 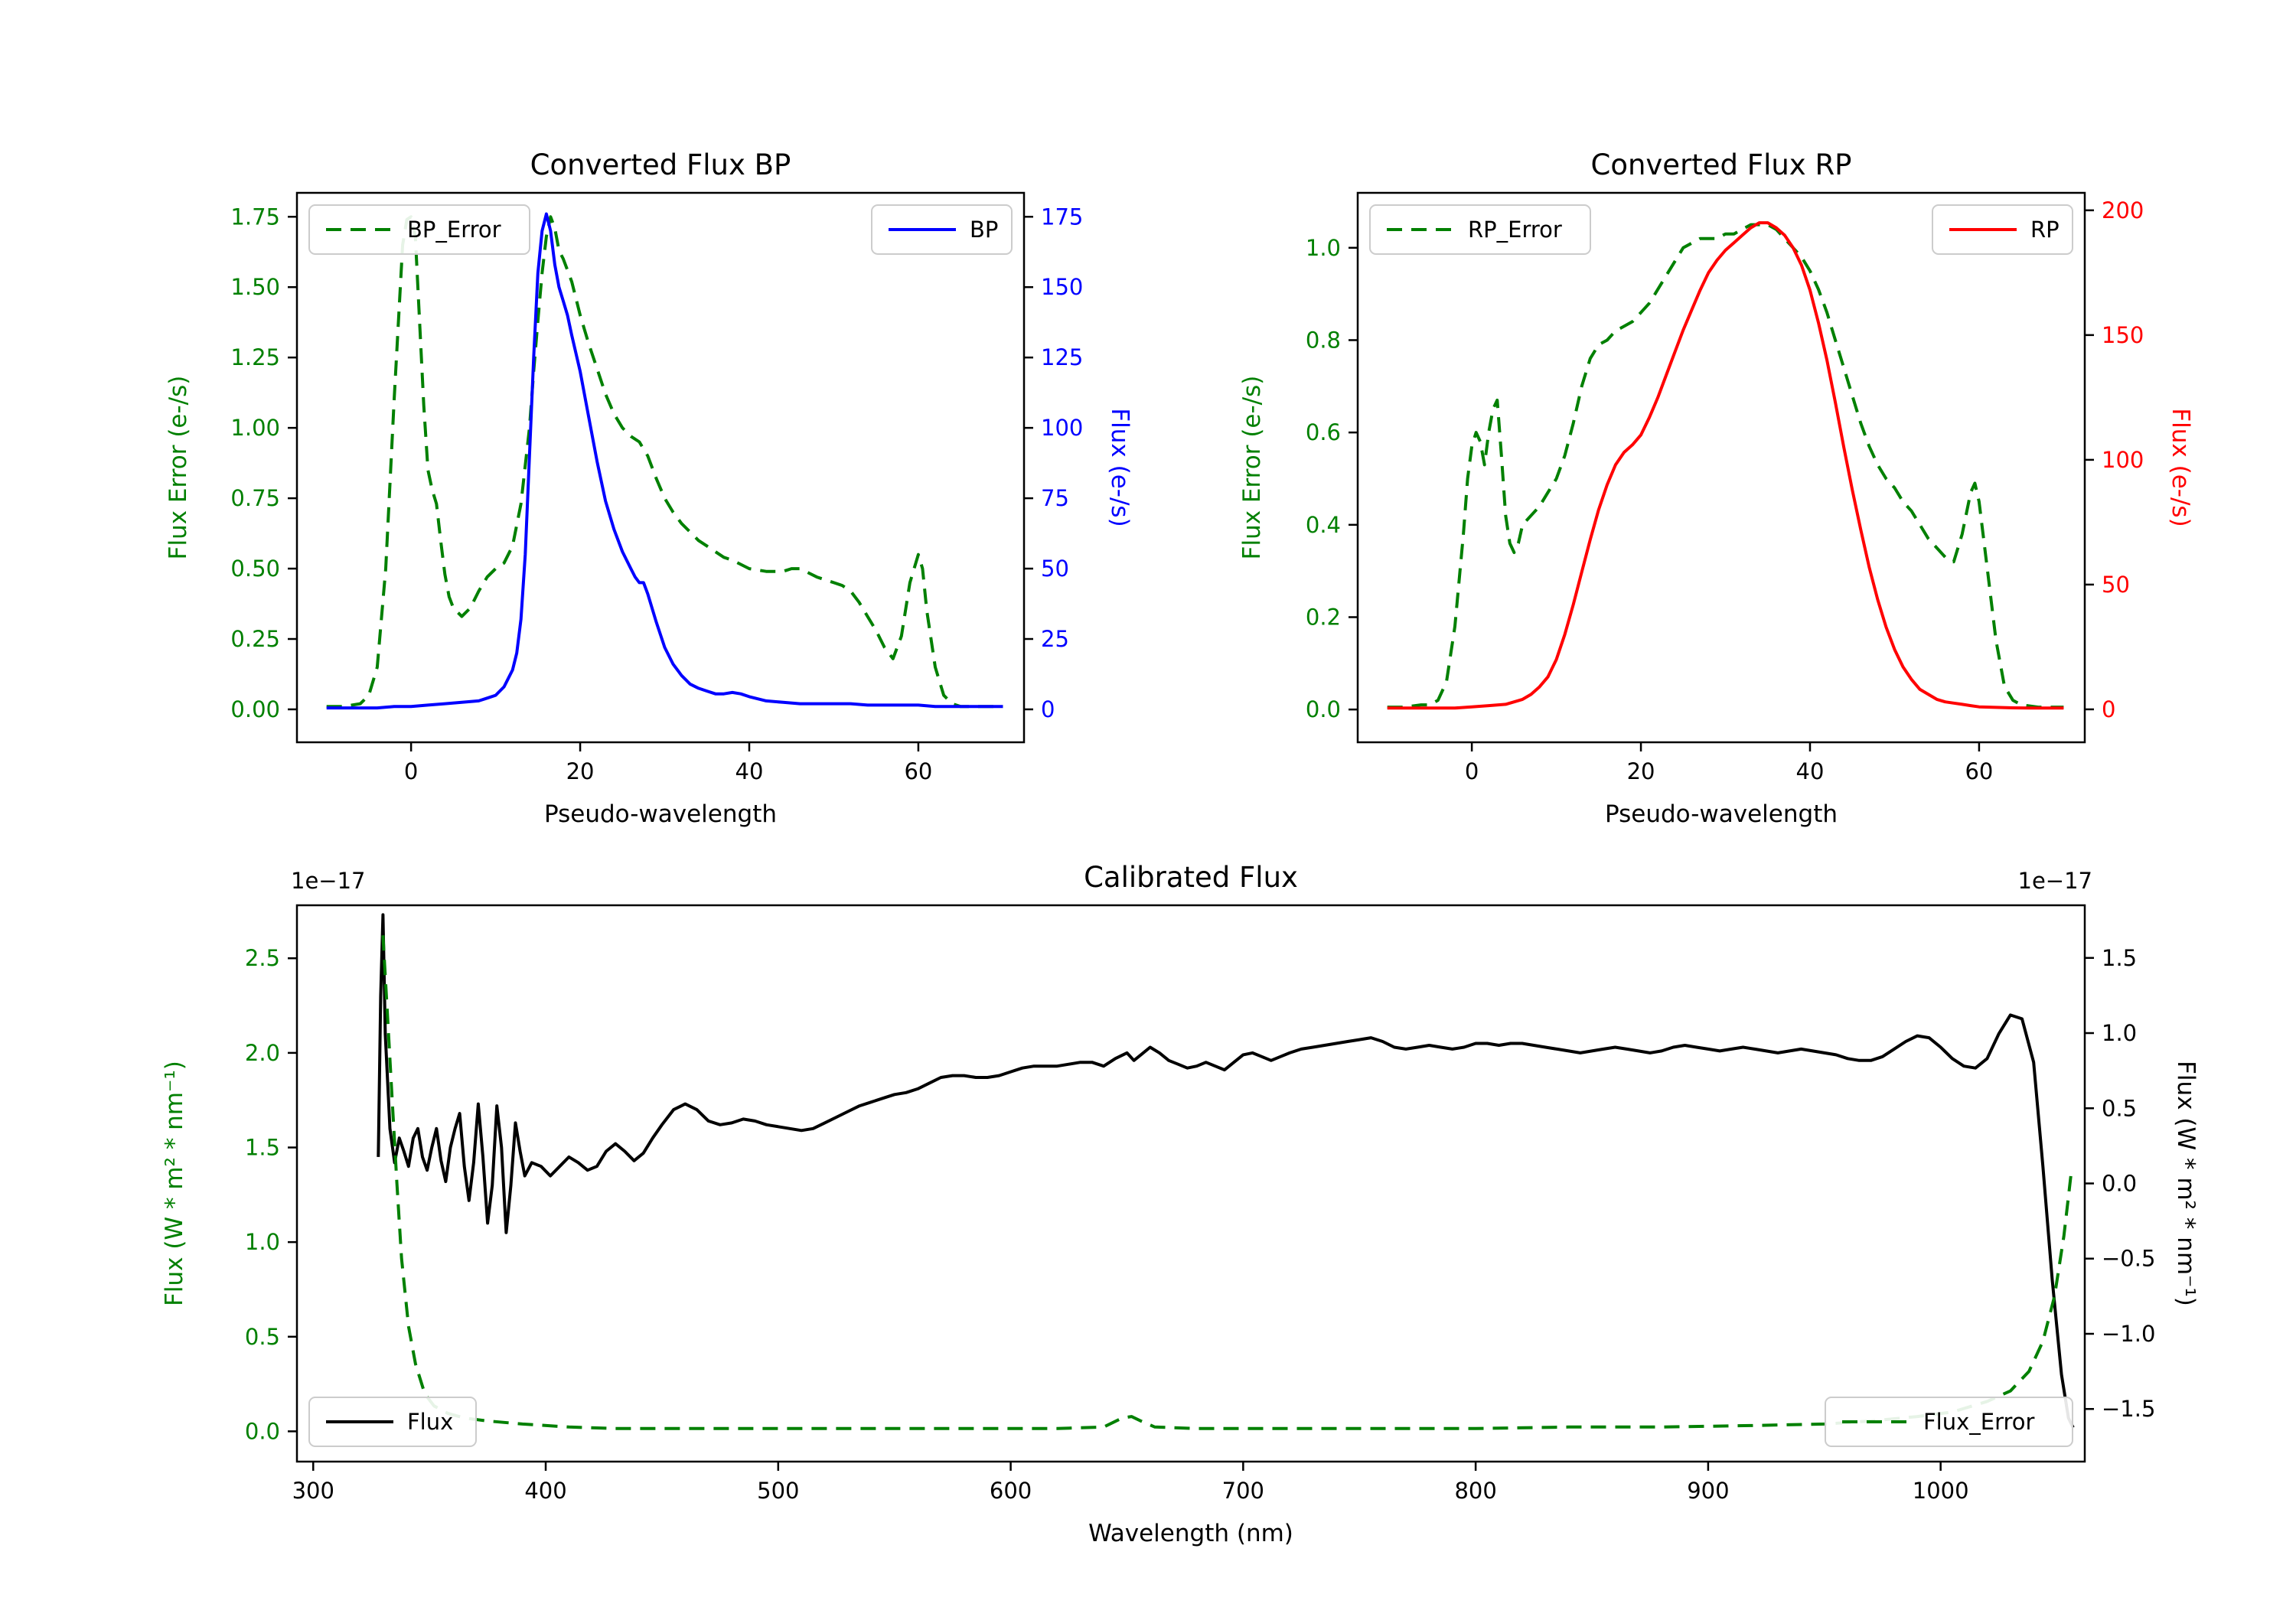 I want to click on y-tick-label-left: 1.5, so click(x=262, y=1148).